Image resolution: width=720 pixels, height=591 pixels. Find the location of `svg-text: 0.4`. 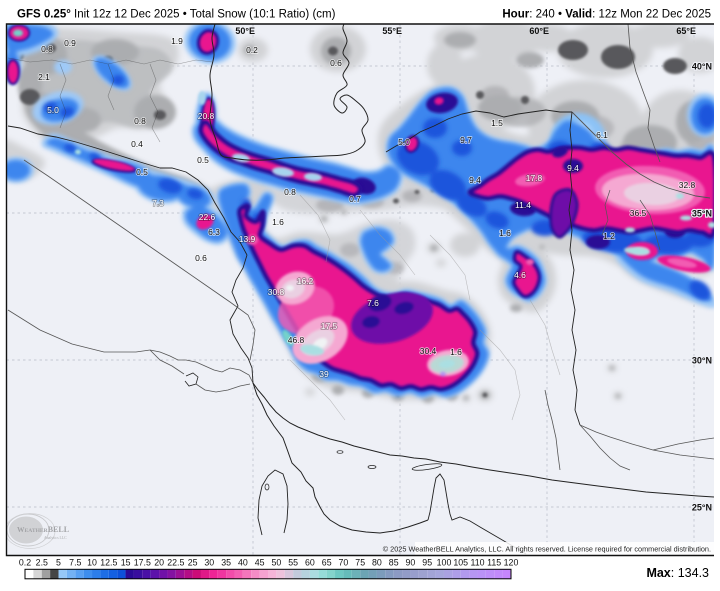

svg-text: 0.4 is located at coordinates (137, 144).